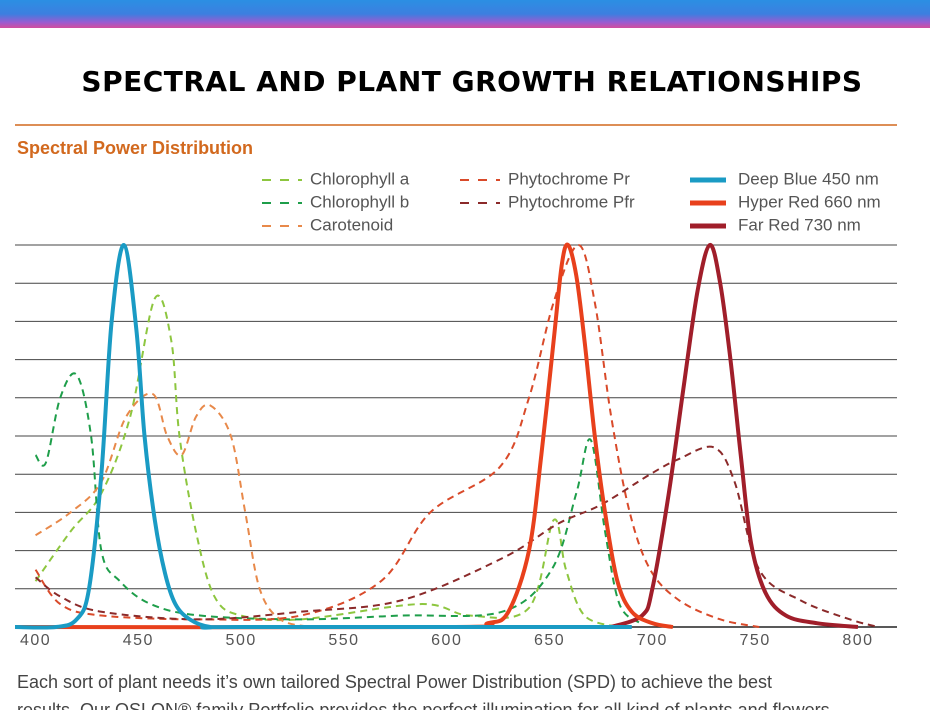  I want to click on x-tick-label: 400, so click(35, 640).